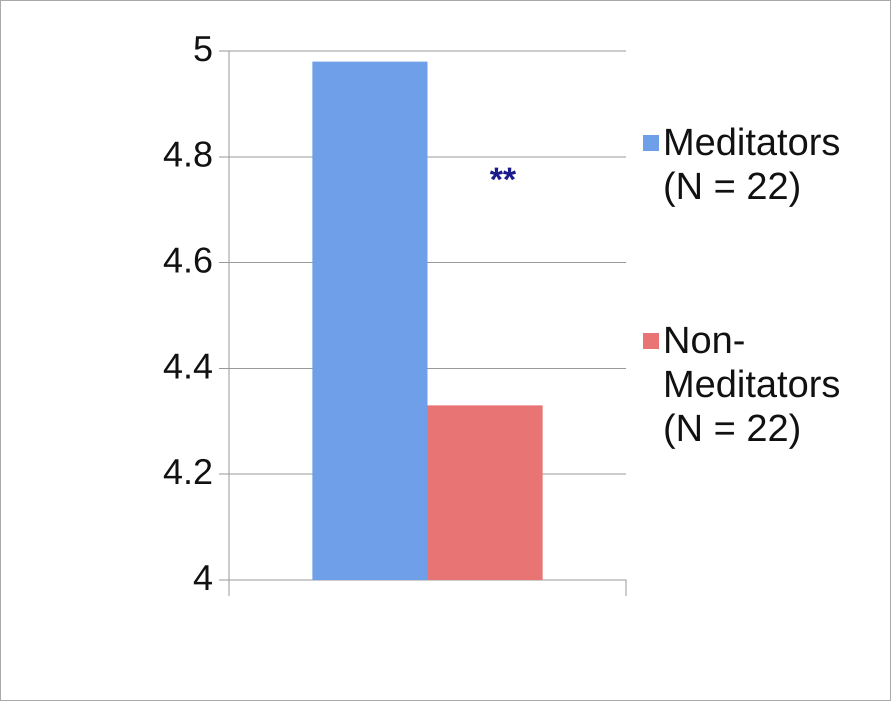 The image size is (891, 701). I want to click on y-tick-label: 5, so click(202, 48).